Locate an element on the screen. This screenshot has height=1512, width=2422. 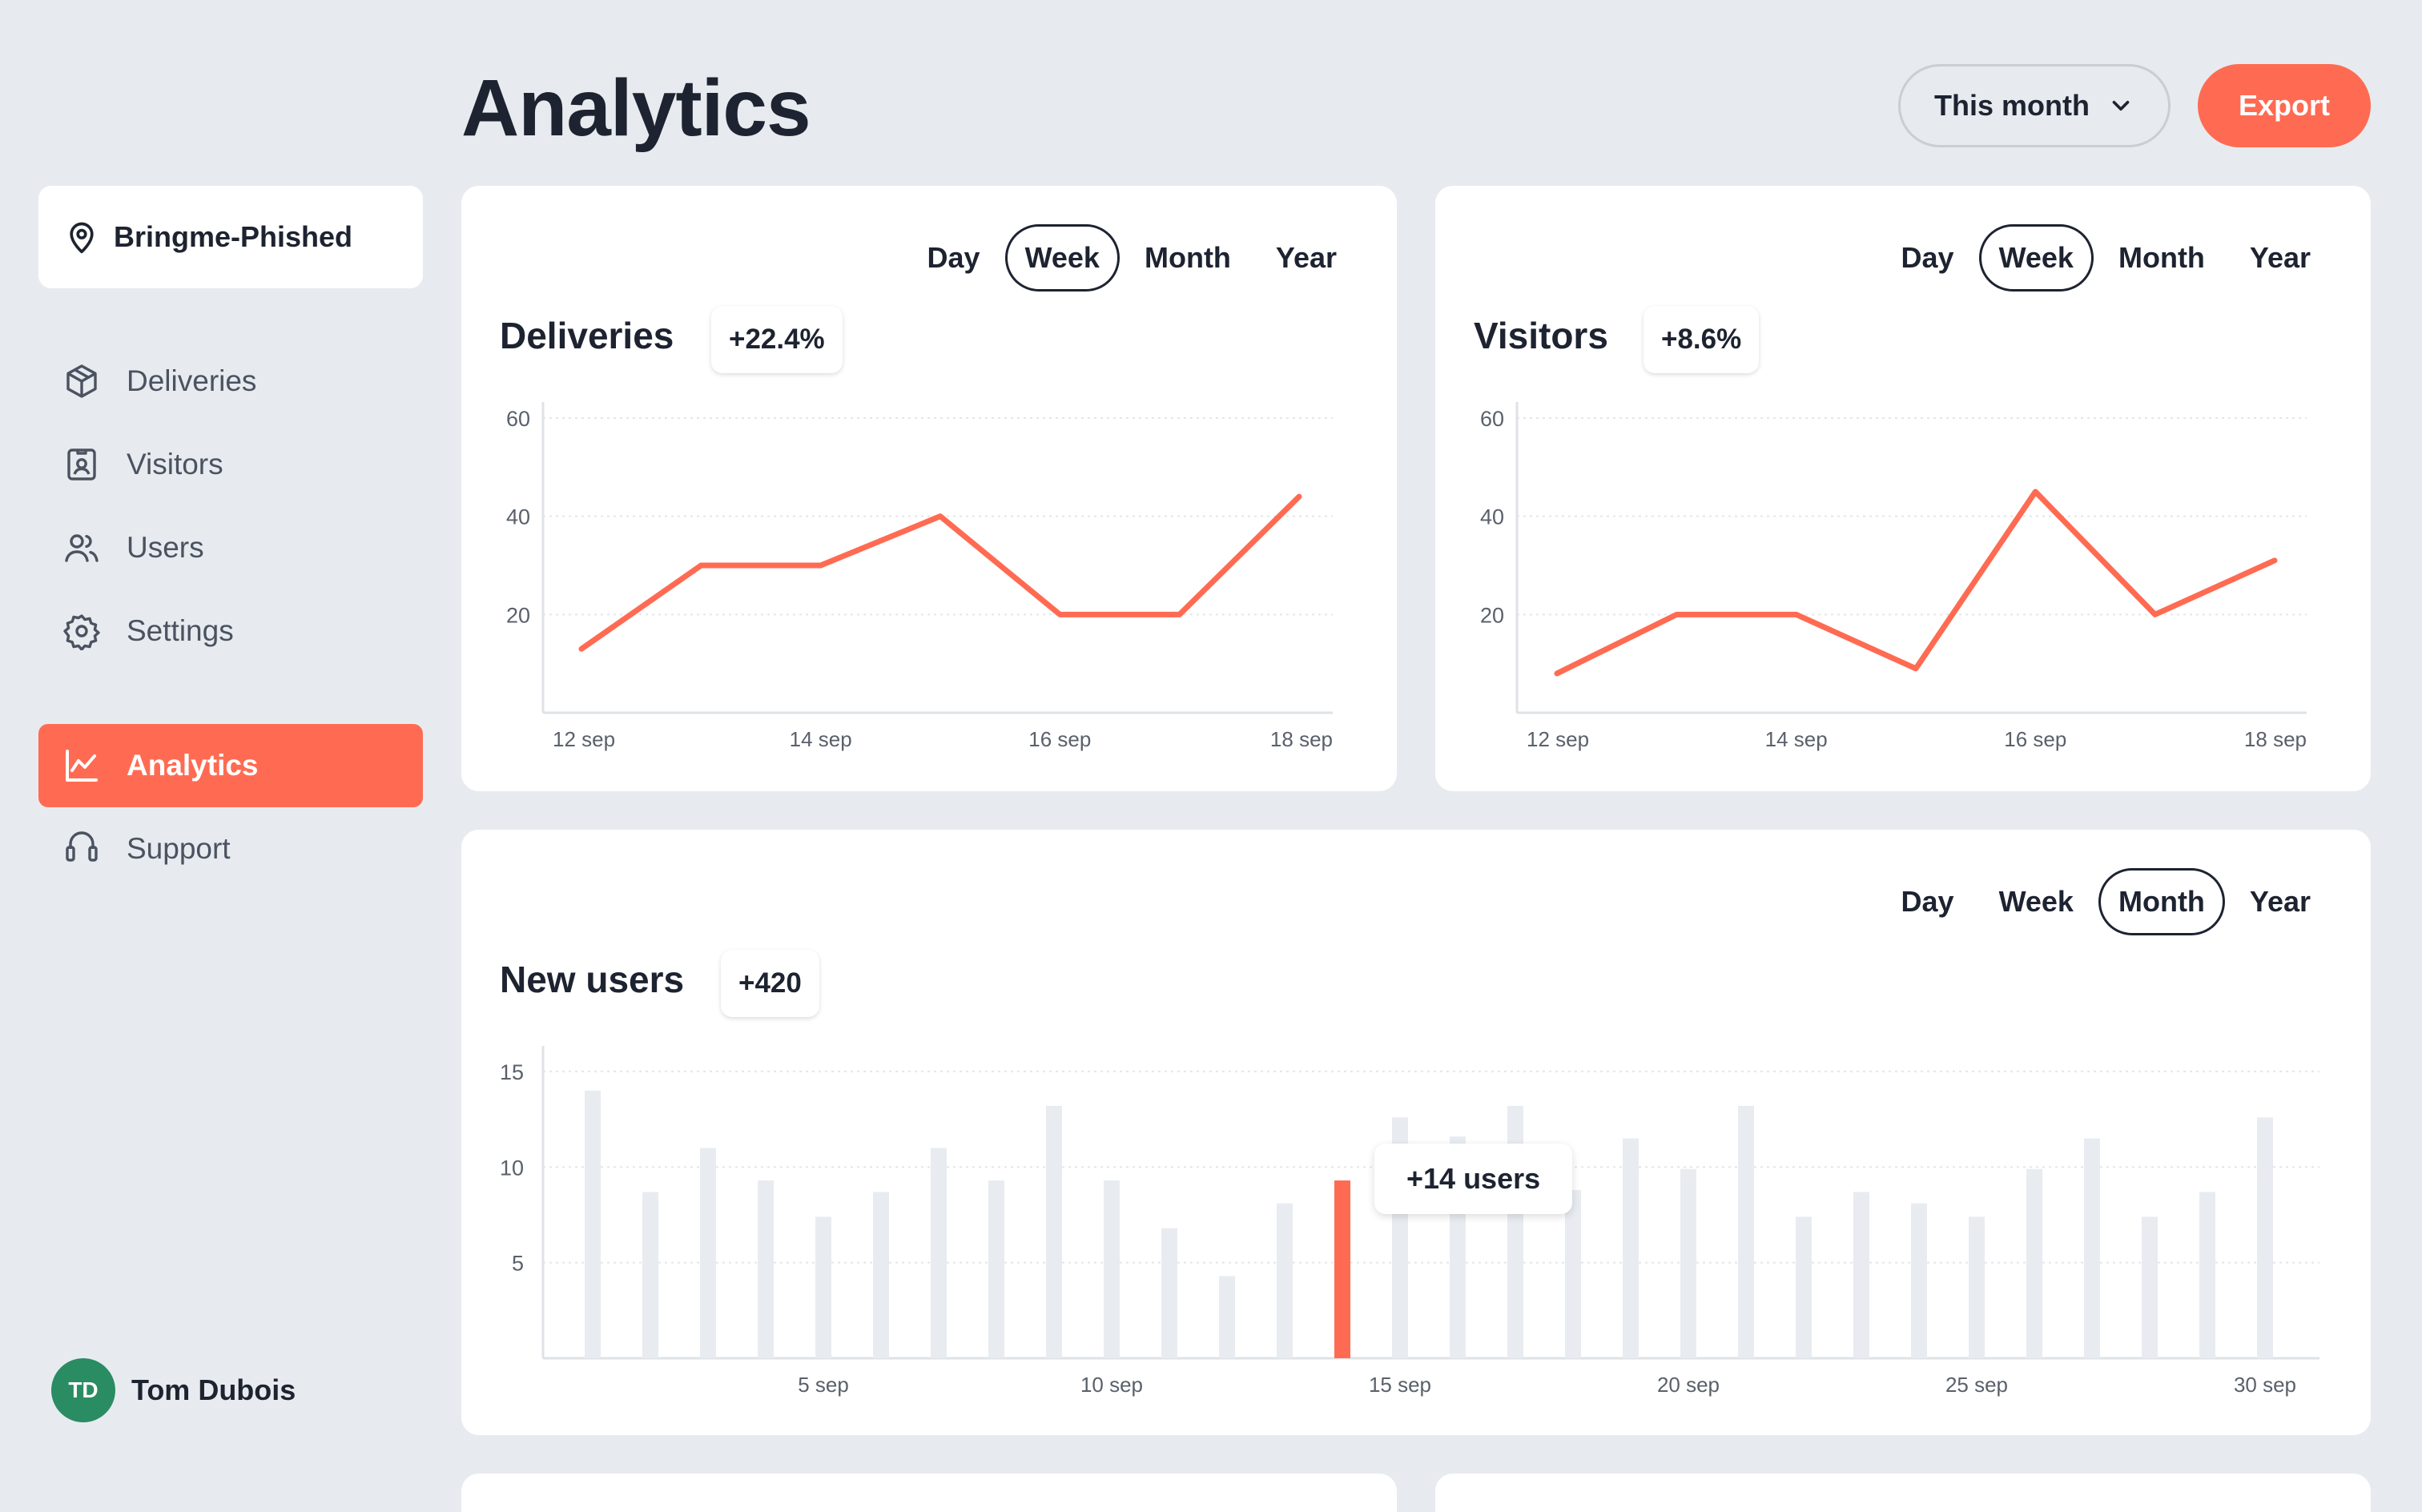
y-tick-label: 15 is located at coordinates (512, 1072).